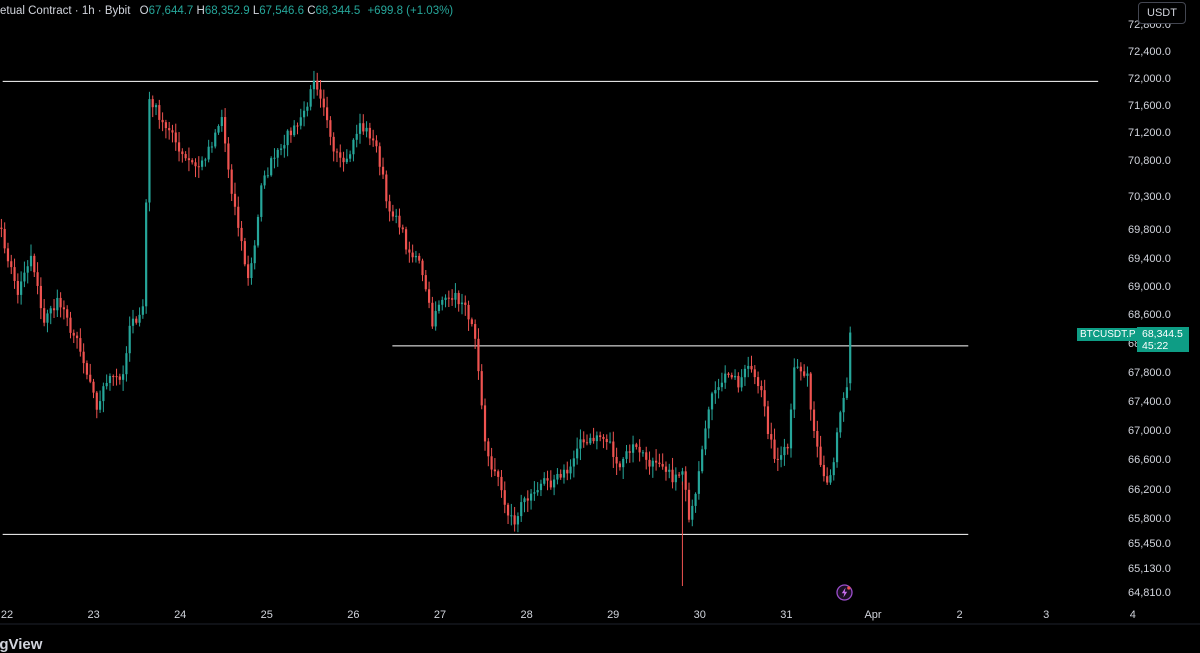 The height and width of the screenshot is (653, 1200). Describe the element at coordinates (1149, 315) in the screenshot. I see `y-axis-tick-label: 68,600.0` at that location.